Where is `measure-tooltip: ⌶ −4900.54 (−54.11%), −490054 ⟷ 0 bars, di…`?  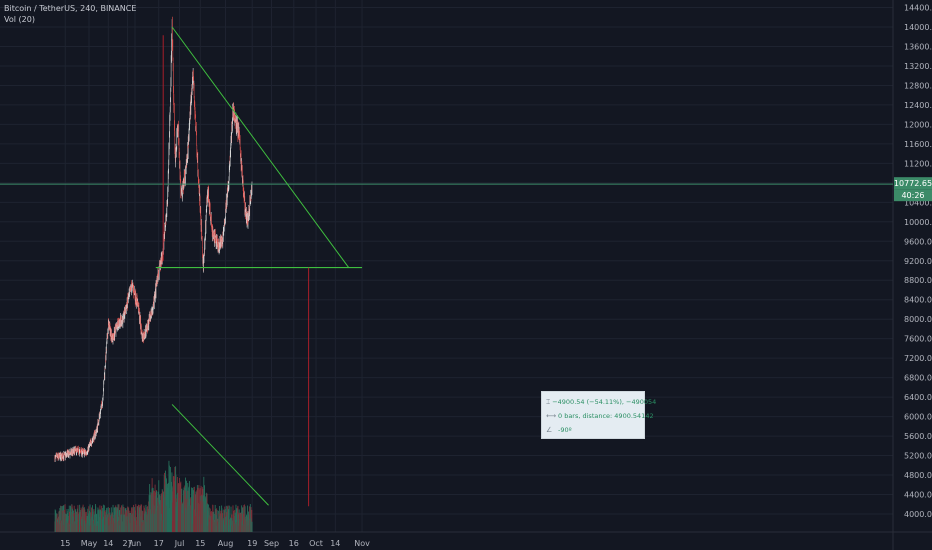 measure-tooltip: ⌶ −4900.54 (−54.11%), −490054 ⟷ 0 bars, di… is located at coordinates (598, 415).